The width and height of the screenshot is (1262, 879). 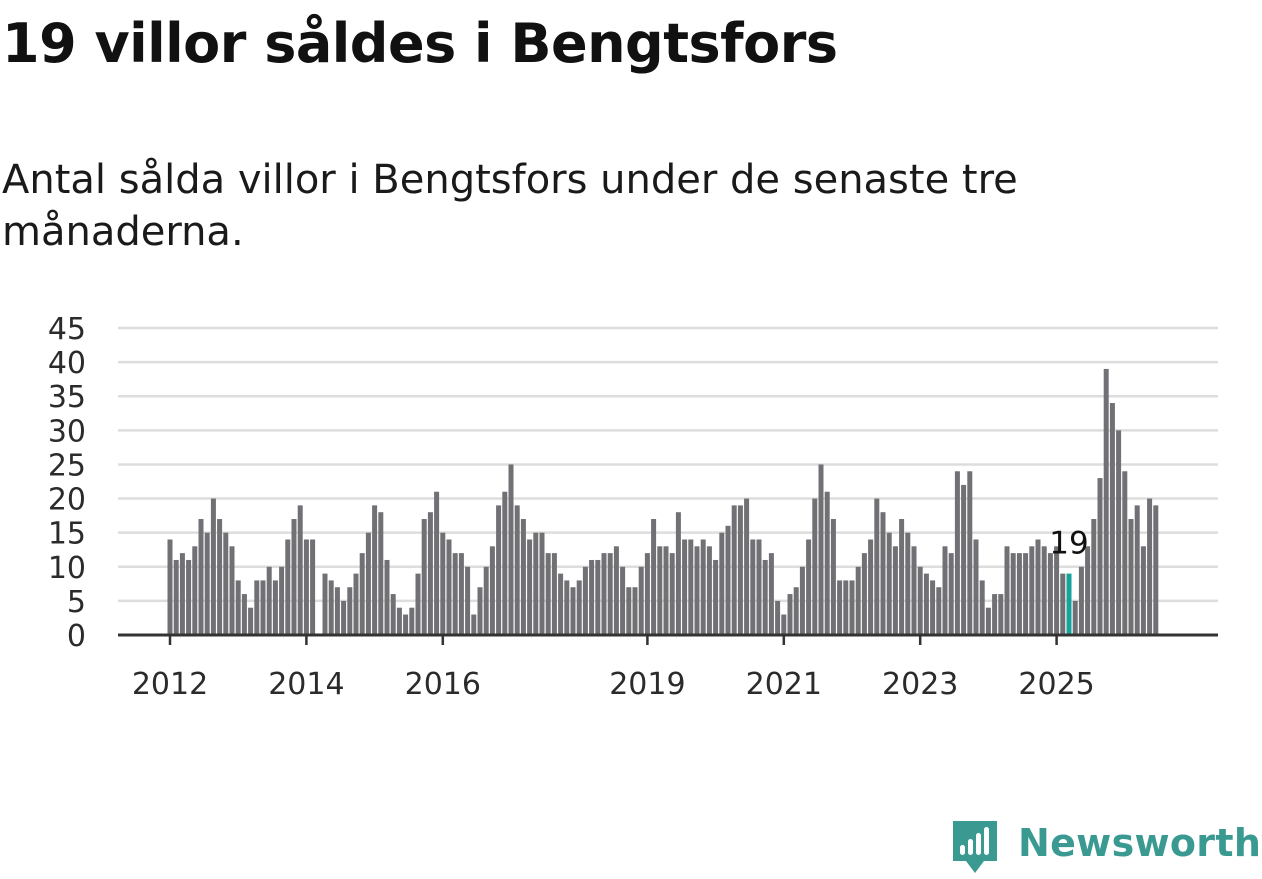 What do you see at coordinates (1106, 847) in the screenshot?
I see `newsworthy-brand: Newsworthy` at bounding box center [1106, 847].